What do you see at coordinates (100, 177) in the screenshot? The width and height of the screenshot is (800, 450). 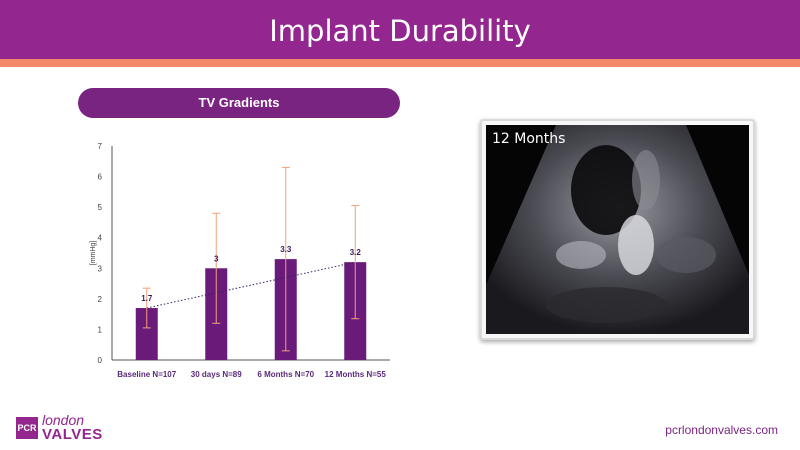 I see `y-tick-label: 6` at bounding box center [100, 177].